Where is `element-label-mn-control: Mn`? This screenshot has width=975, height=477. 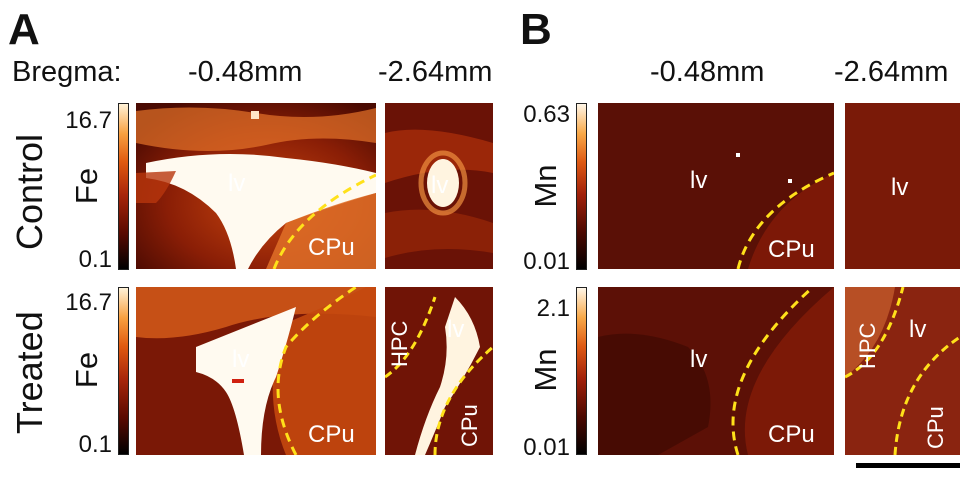 element-label-mn-control: Mn is located at coordinates (545, 186).